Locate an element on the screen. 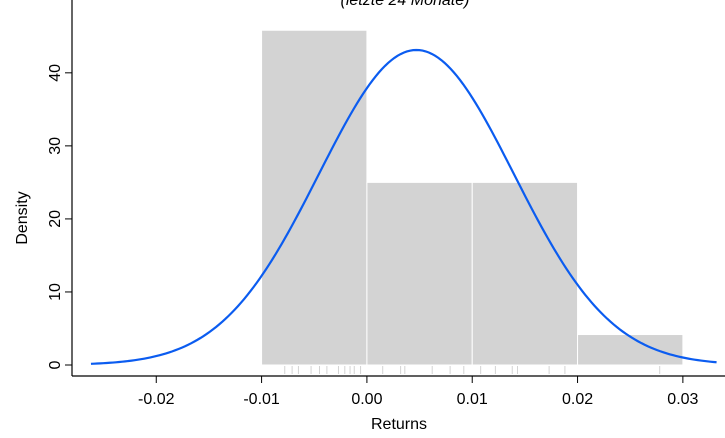 The width and height of the screenshot is (725, 438). y-tick-label: 30 is located at coordinates (55, 146).